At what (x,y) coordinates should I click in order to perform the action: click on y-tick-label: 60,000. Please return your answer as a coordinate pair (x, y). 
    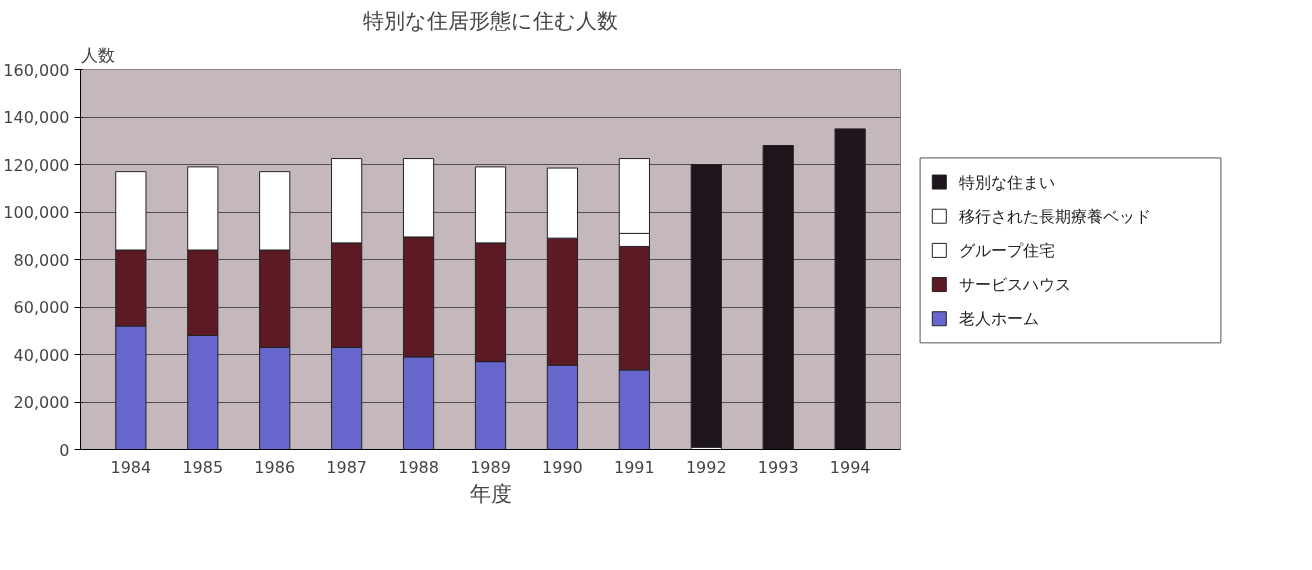
    Looking at the image, I should click on (41, 307).